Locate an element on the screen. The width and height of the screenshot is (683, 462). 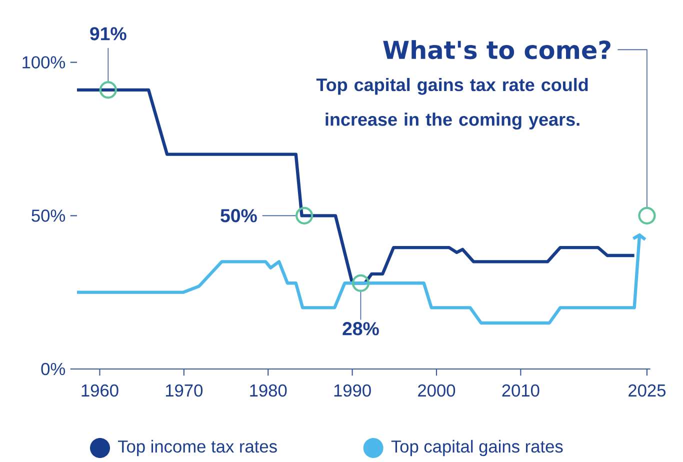
x-tick-label: 1980 is located at coordinates (268, 390).